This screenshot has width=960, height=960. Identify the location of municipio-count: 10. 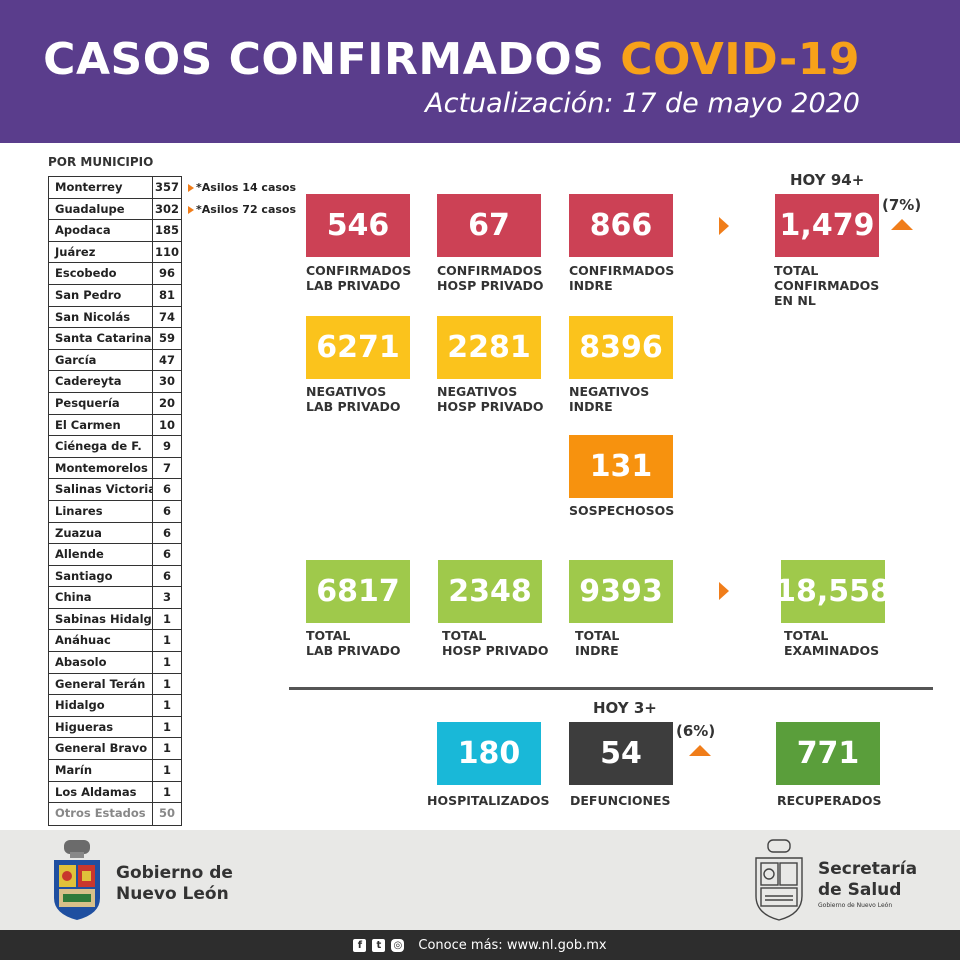
(166, 424).